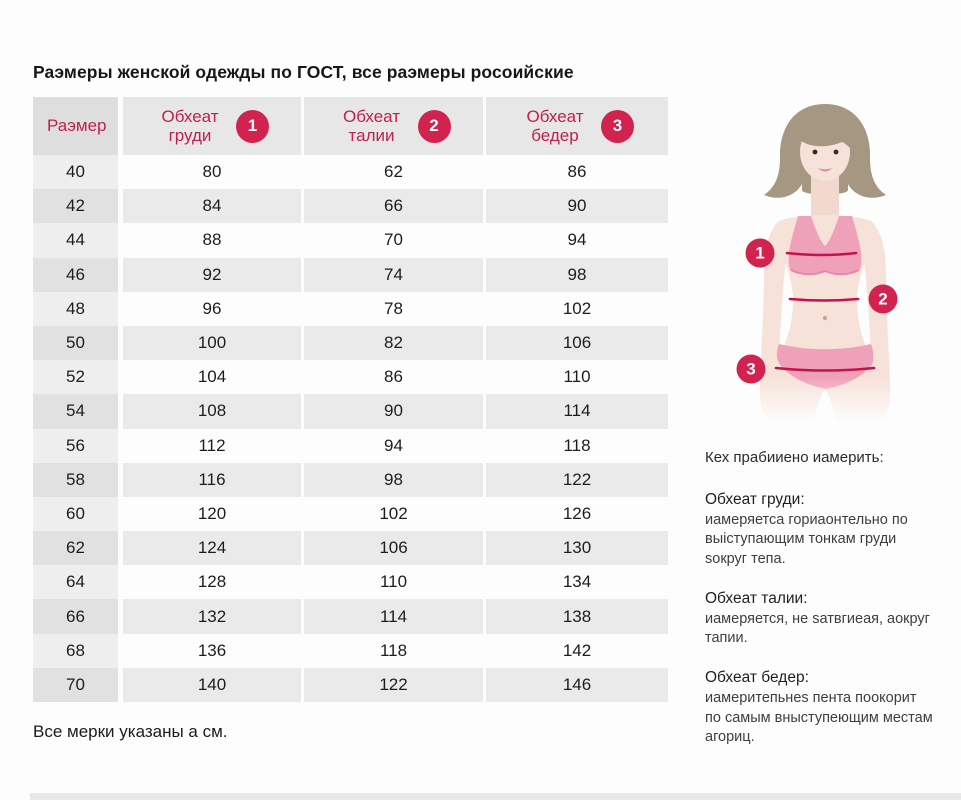 This screenshot has height=800, width=961. I want to click on figure-badge-2: 2, so click(883, 299).